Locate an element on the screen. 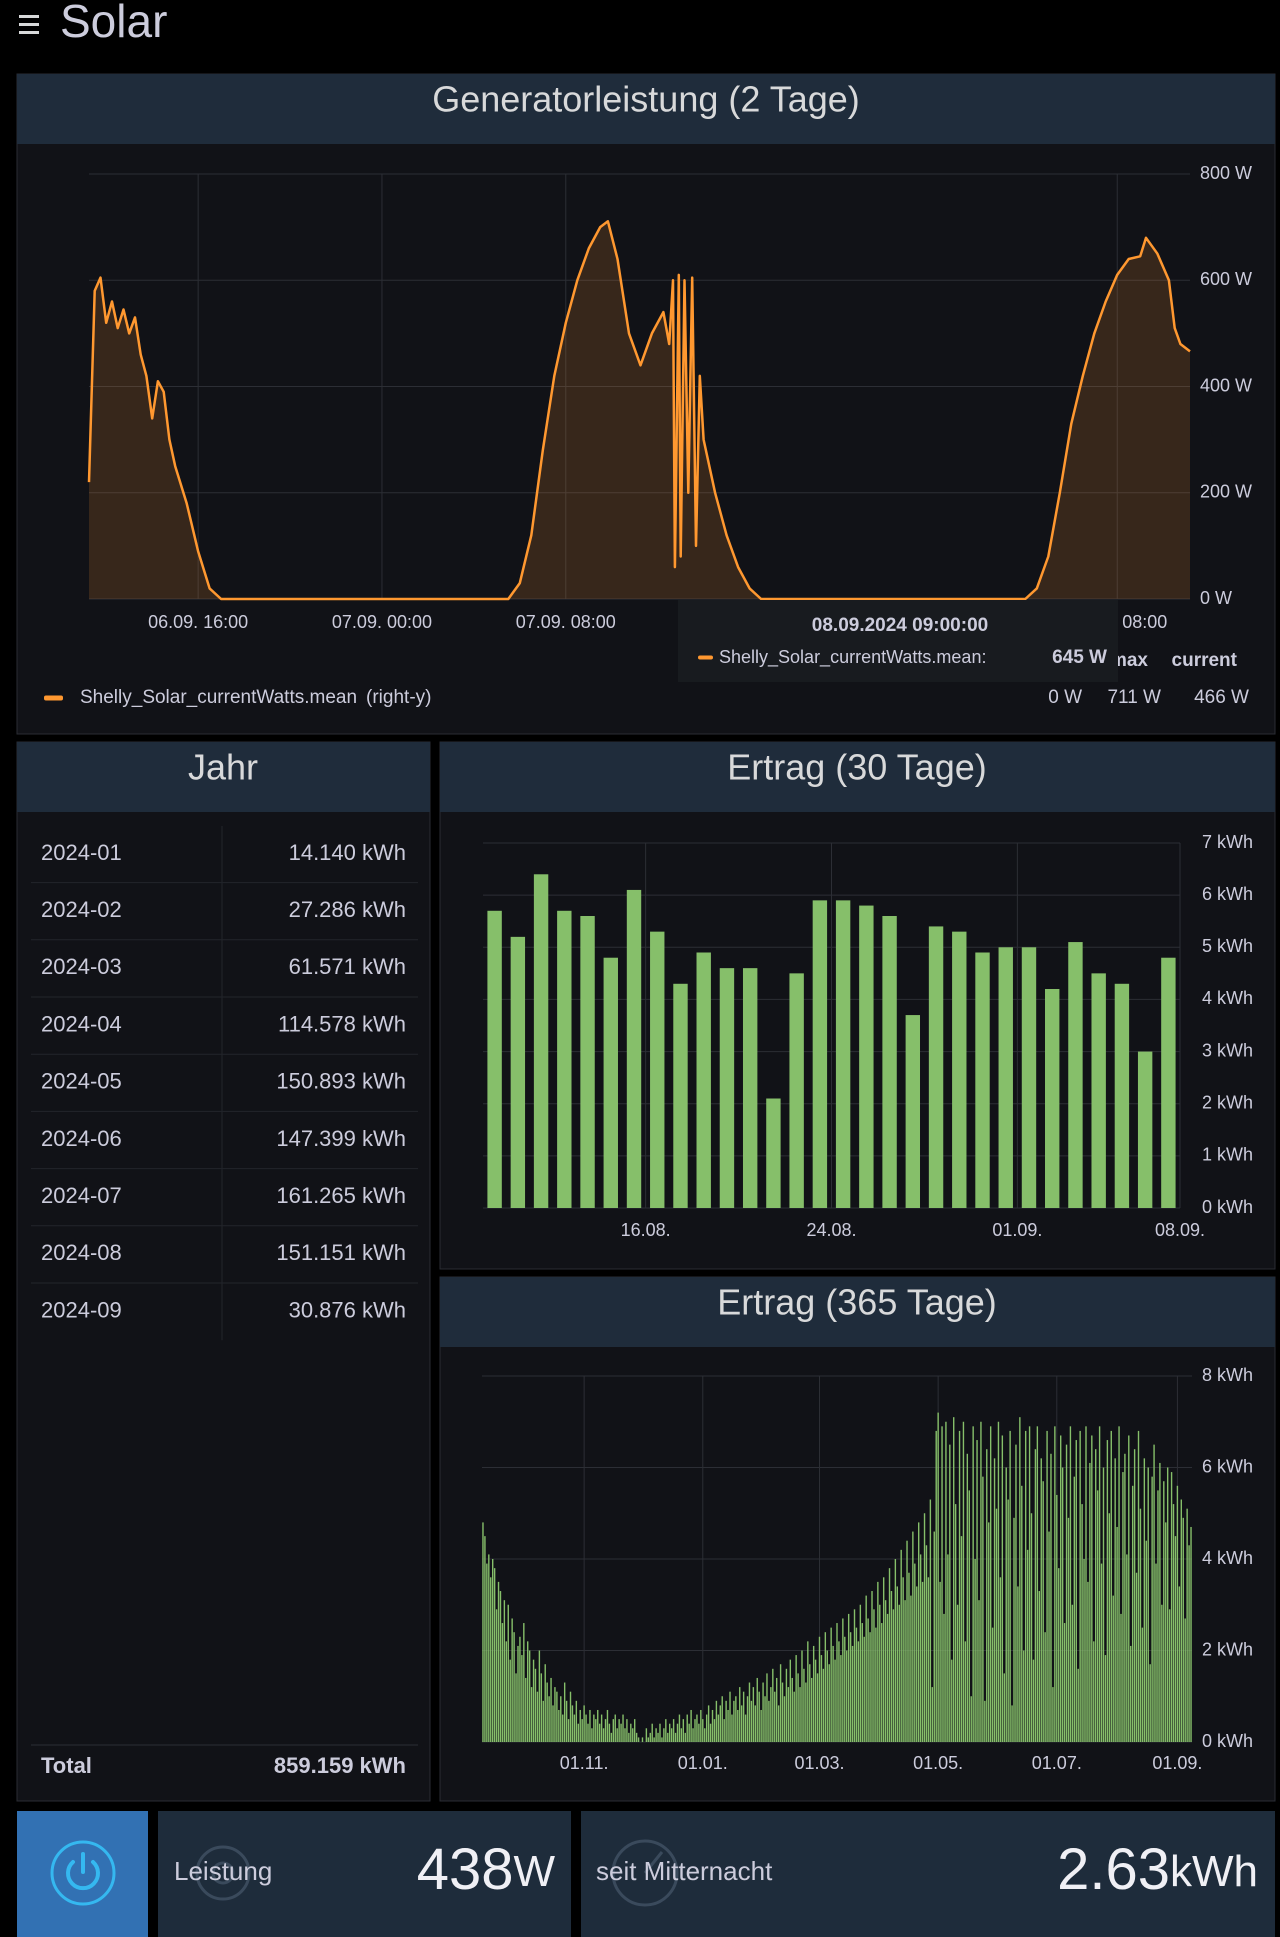 This screenshot has width=1280, height=1937. power-arc is located at coordinates (83, 1875).